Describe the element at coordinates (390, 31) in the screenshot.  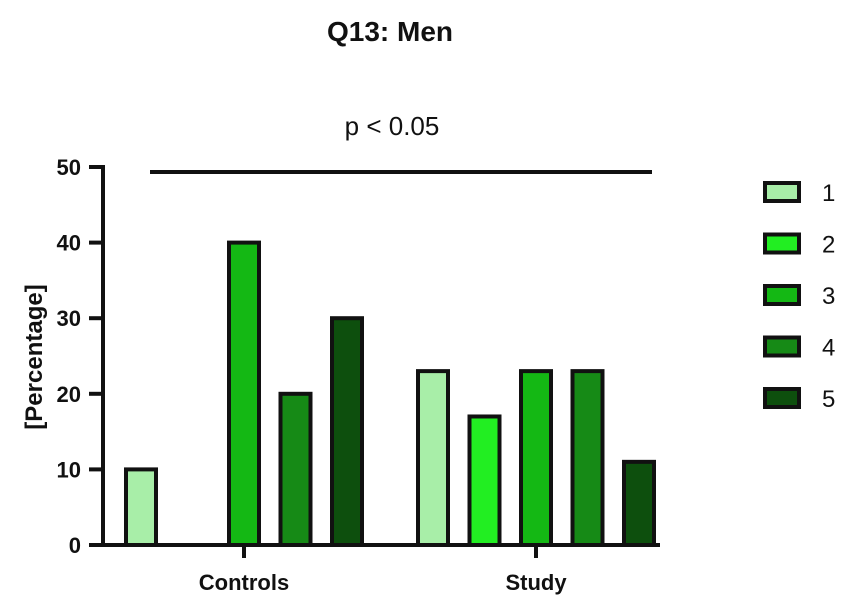
I see `chart-title: Q13: Men` at that location.